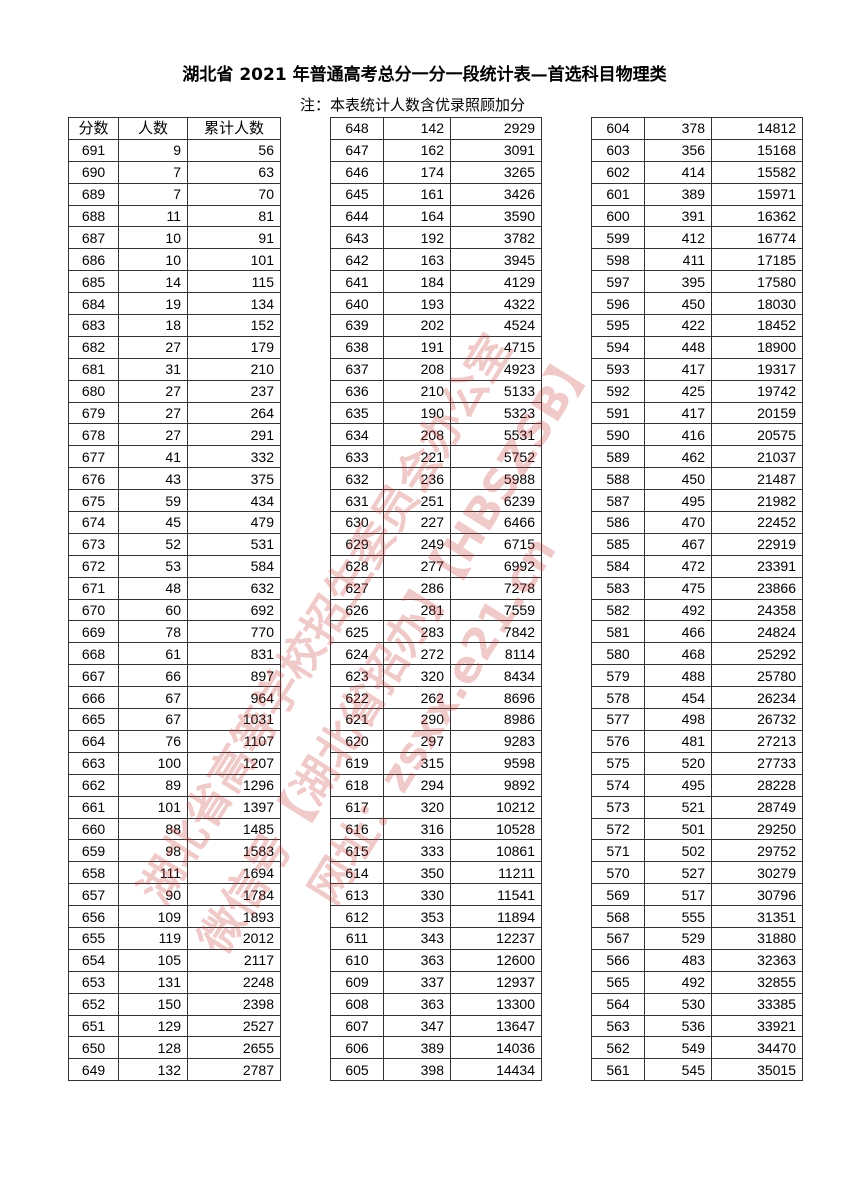  I want to click on table-row: 590 416 20575, so click(697, 435).